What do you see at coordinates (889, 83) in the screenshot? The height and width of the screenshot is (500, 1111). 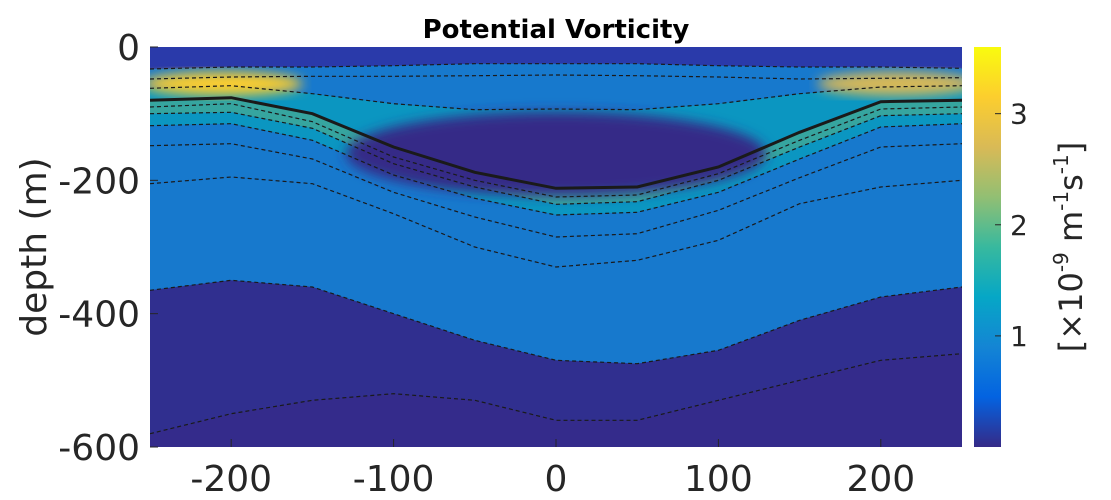 I see `high-pv-right` at bounding box center [889, 83].